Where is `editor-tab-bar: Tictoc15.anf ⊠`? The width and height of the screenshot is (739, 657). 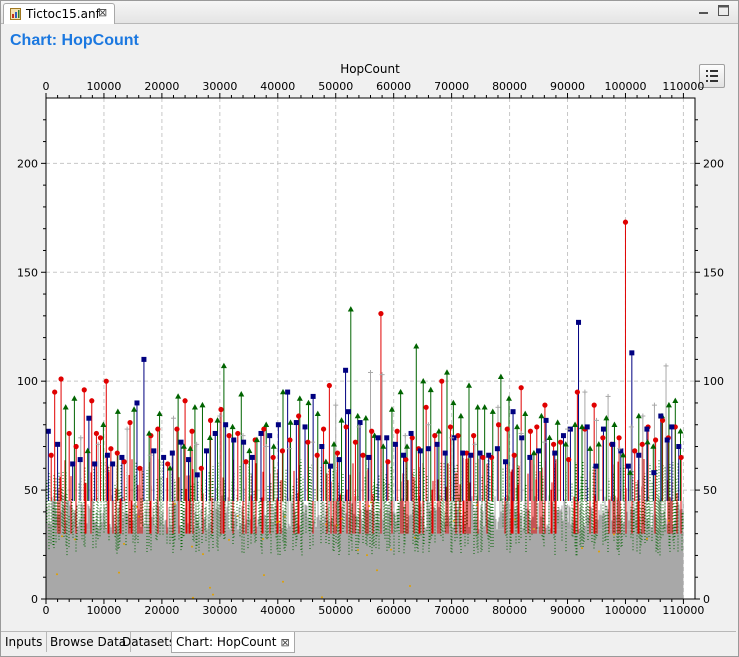 editor-tab-bar: Tictoc15.anf ⊠ is located at coordinates (369, 12).